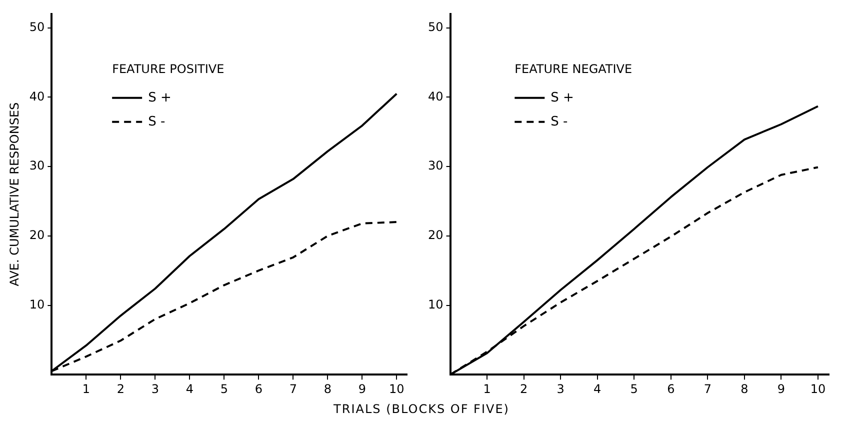  Describe the element at coordinates (421, 409) in the screenshot. I see `x-axis-title: TRIALS (BLOCKS OF FIVE)` at that location.